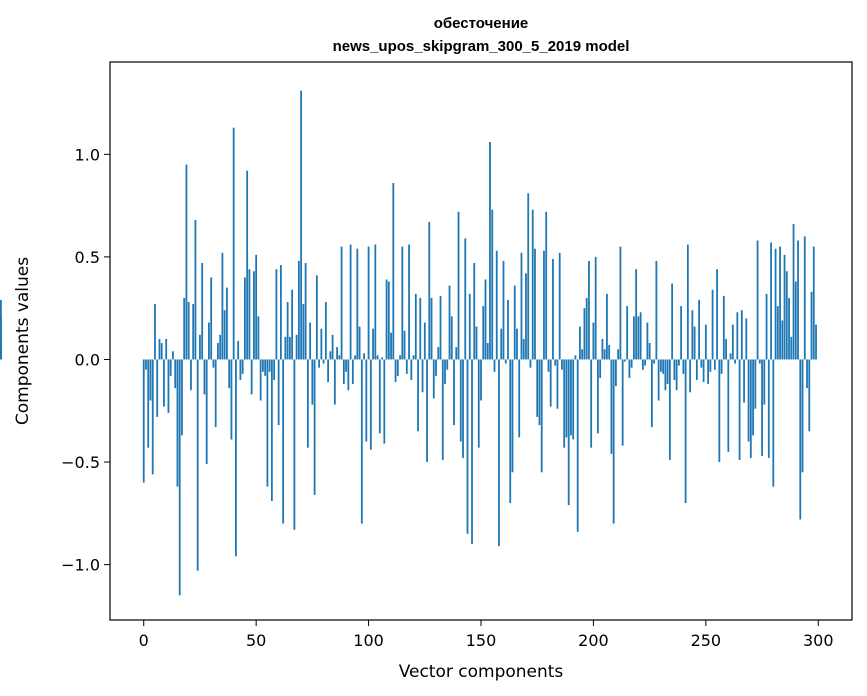 This screenshot has height=696, width=867. What do you see at coordinates (87, 359) in the screenshot?
I see `y-tick-label: 0.0` at bounding box center [87, 359].